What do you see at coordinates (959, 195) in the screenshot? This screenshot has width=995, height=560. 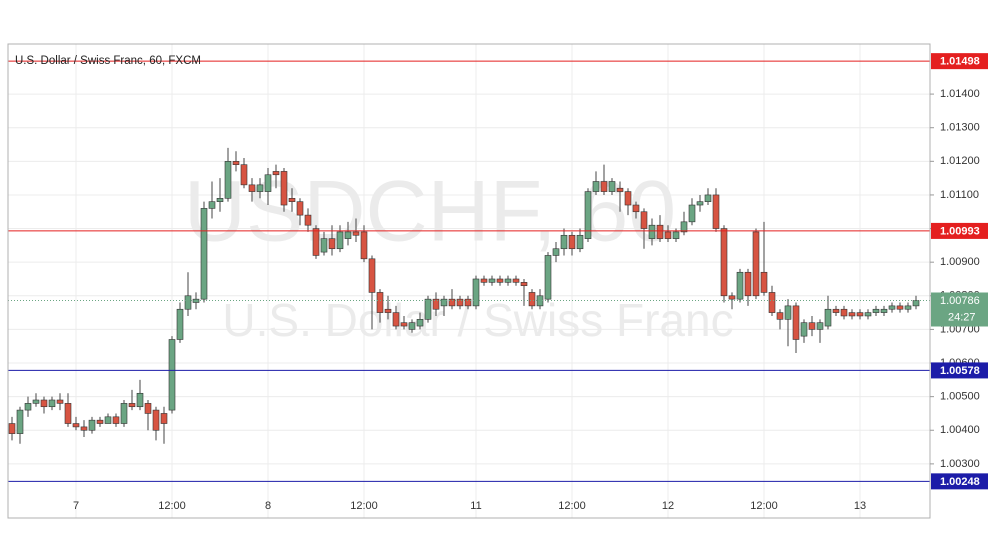 I see `y-tick-label: 1.01100` at bounding box center [959, 195].